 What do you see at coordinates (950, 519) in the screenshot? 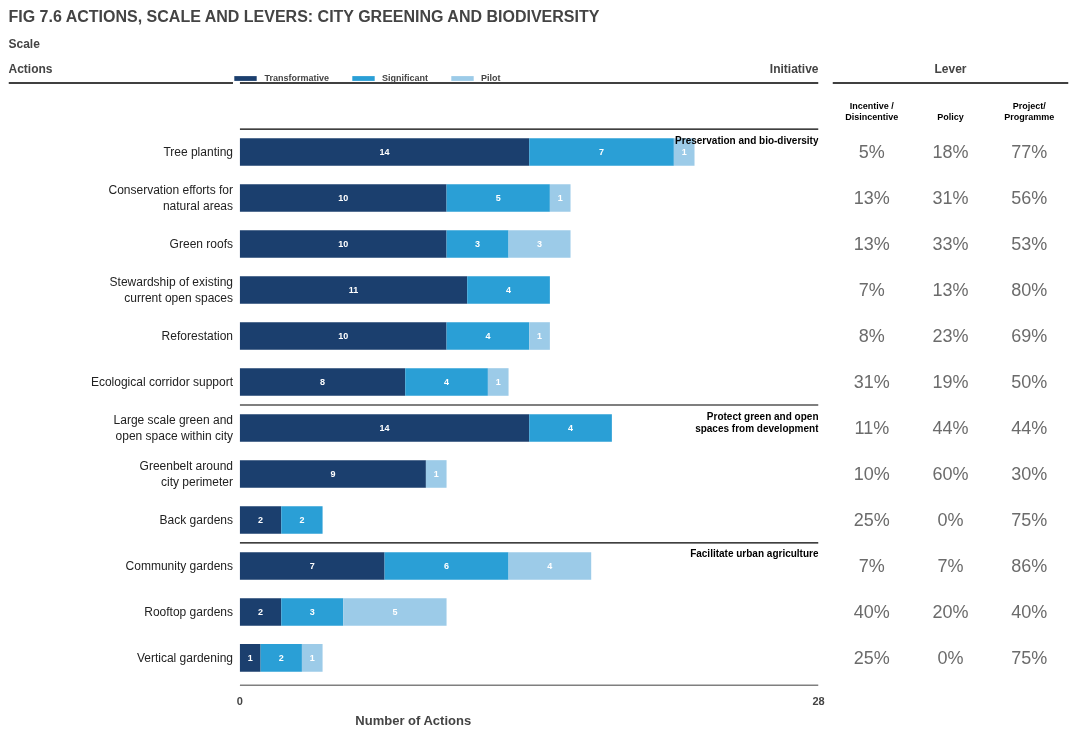
I see `text: 0%` at bounding box center [950, 519].